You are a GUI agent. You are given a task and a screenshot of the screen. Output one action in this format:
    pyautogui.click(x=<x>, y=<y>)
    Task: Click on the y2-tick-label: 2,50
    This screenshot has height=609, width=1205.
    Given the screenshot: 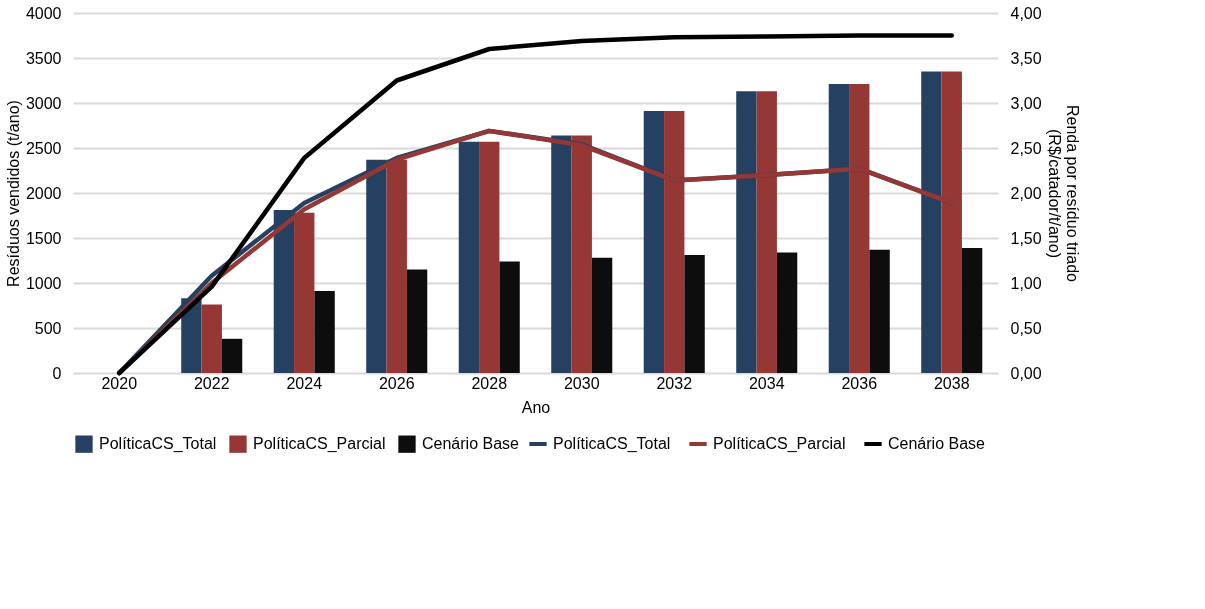 What is the action you would take?
    pyautogui.click(x=1026, y=148)
    